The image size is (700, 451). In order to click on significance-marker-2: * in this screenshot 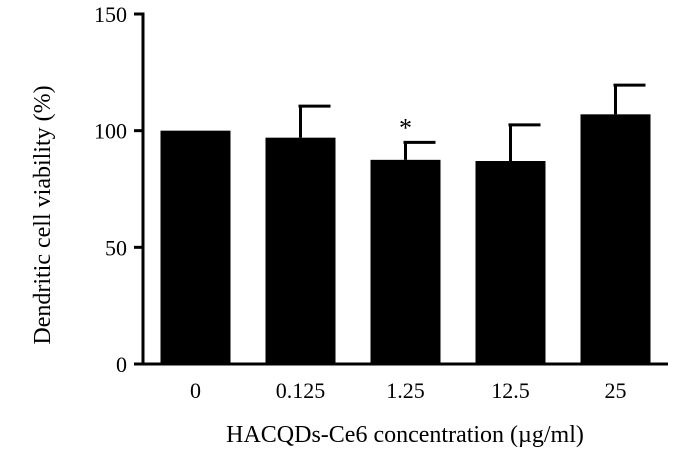, I will do `click(405, 127)`.